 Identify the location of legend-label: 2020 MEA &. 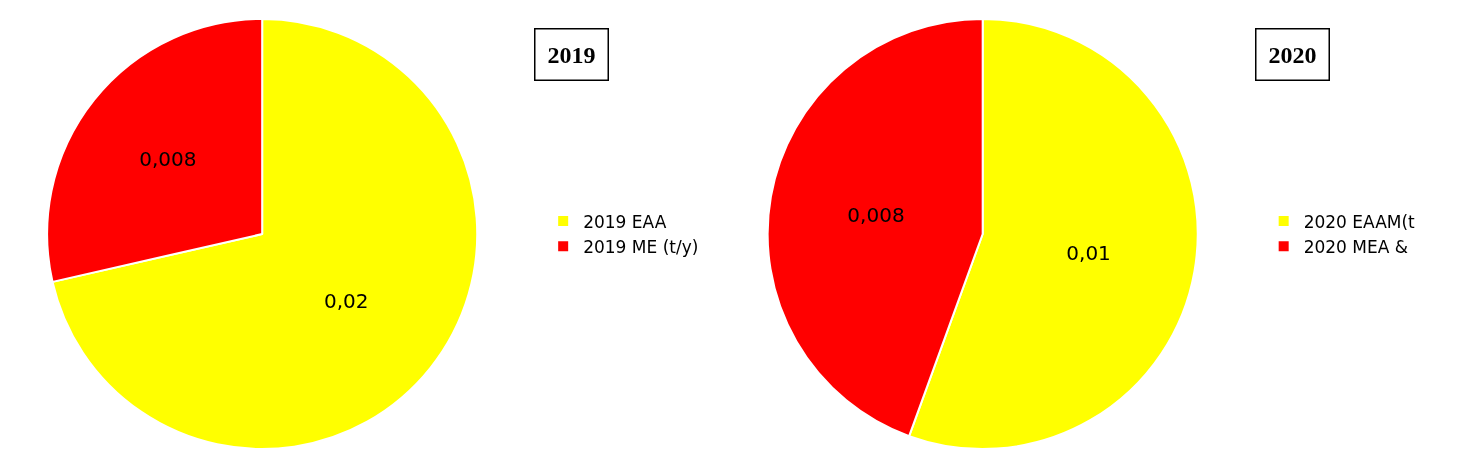
(1356, 246).